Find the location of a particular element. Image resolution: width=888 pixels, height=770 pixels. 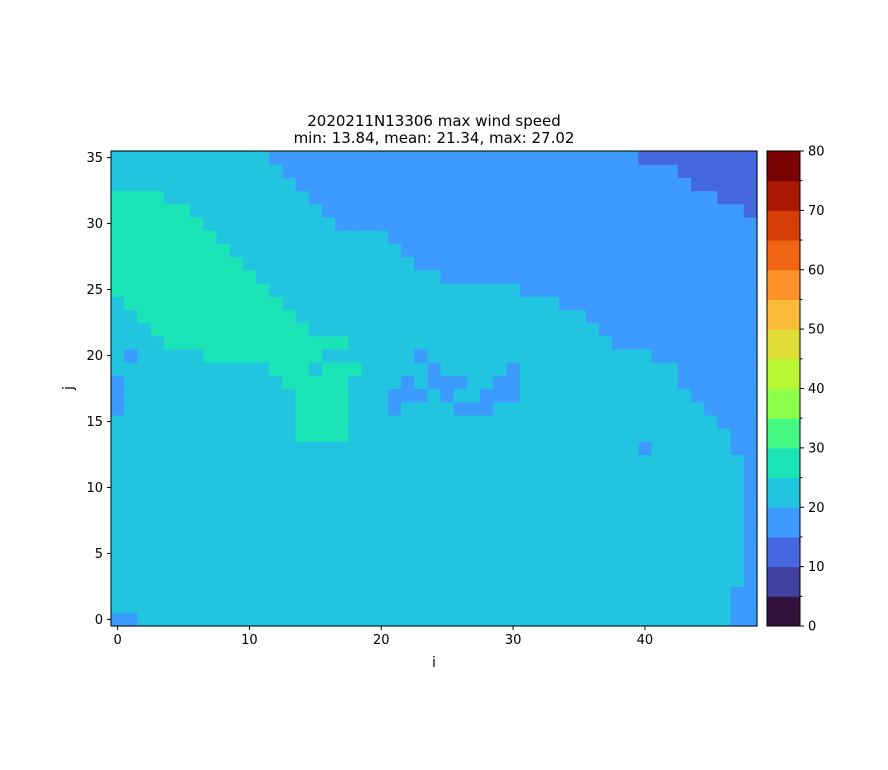

x-tick-label: 0 is located at coordinates (117, 640).